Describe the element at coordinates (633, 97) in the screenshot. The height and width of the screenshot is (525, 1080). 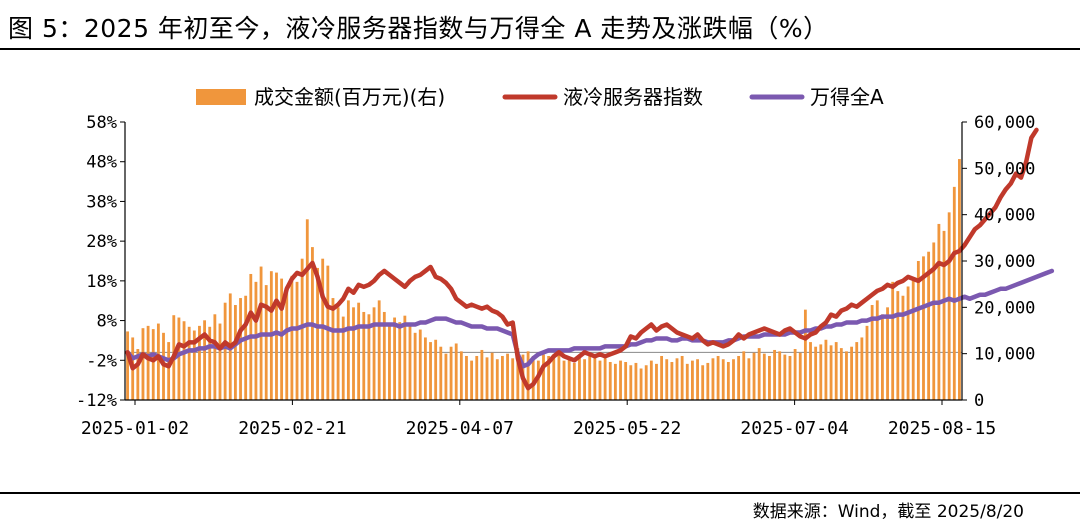
I see `legend-label-liquid: 液冷服务器指数` at that location.